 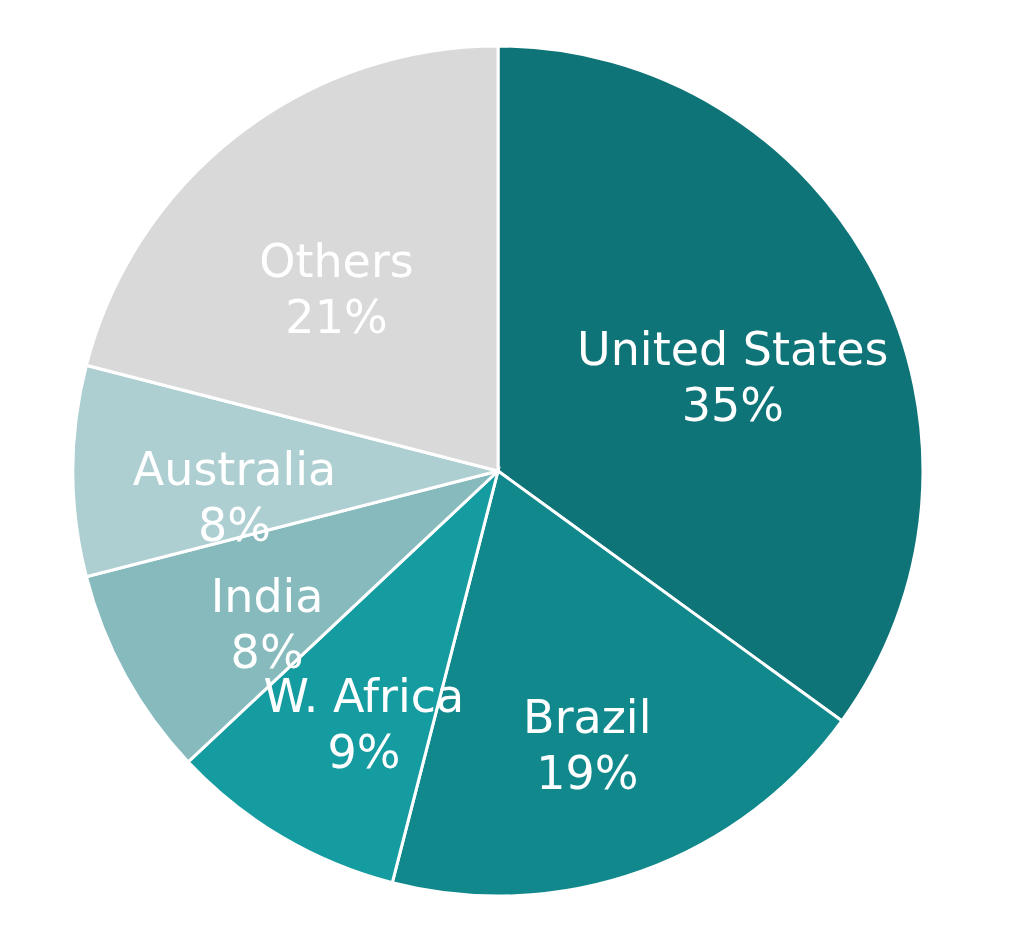 What do you see at coordinates (234, 469) in the screenshot?
I see `slice-label: Australia` at bounding box center [234, 469].